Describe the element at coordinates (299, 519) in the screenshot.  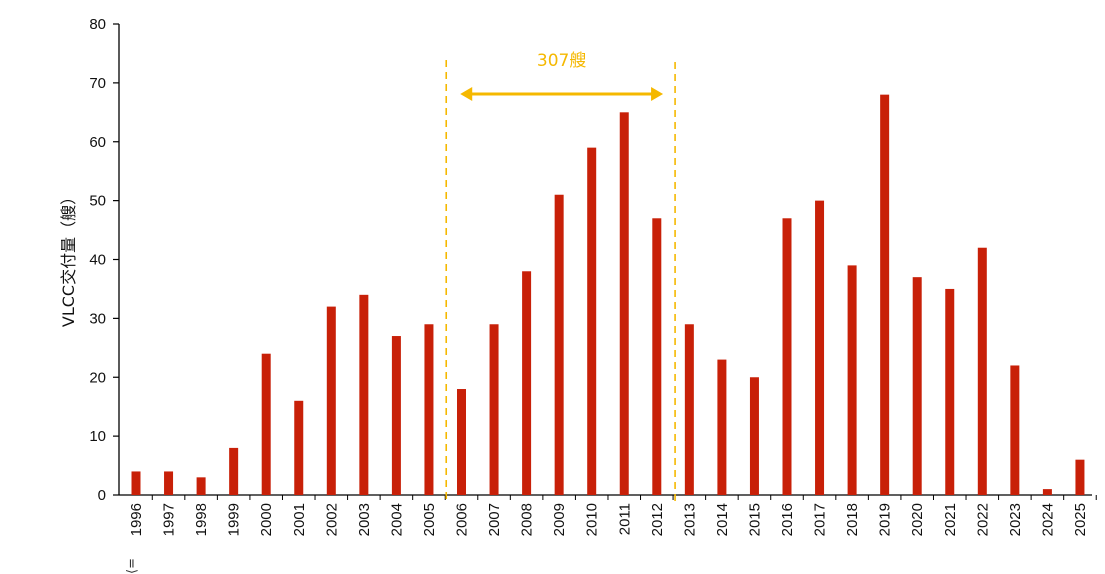
I see `x-tick-label: 2001` at that location.